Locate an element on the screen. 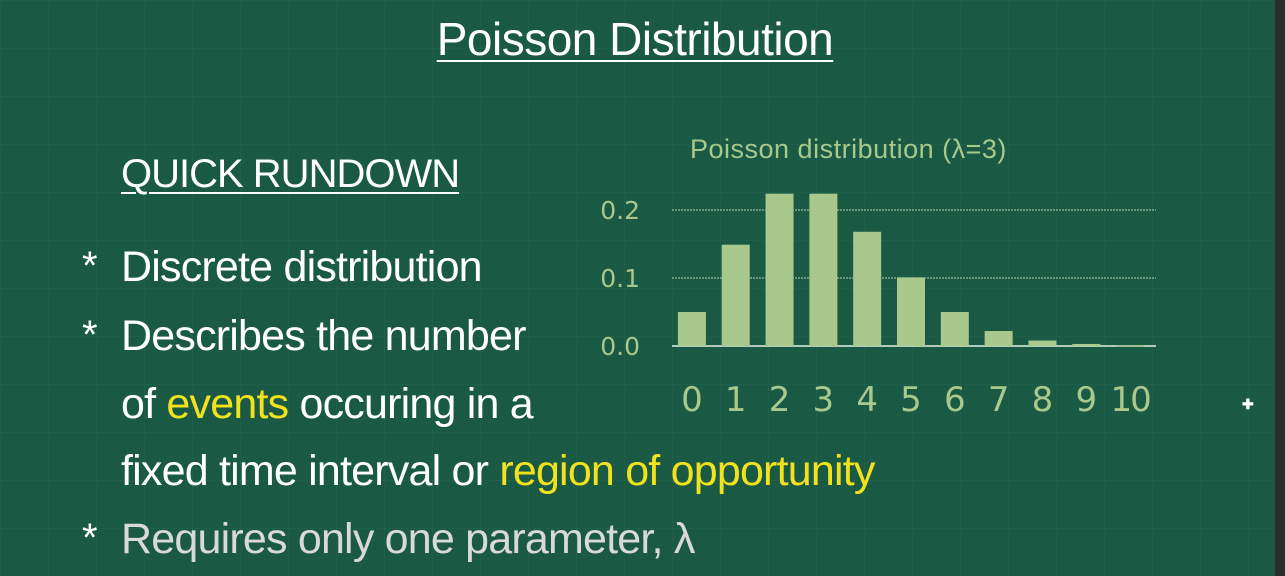  y-tick-label: 0.0 is located at coordinates (620, 346).